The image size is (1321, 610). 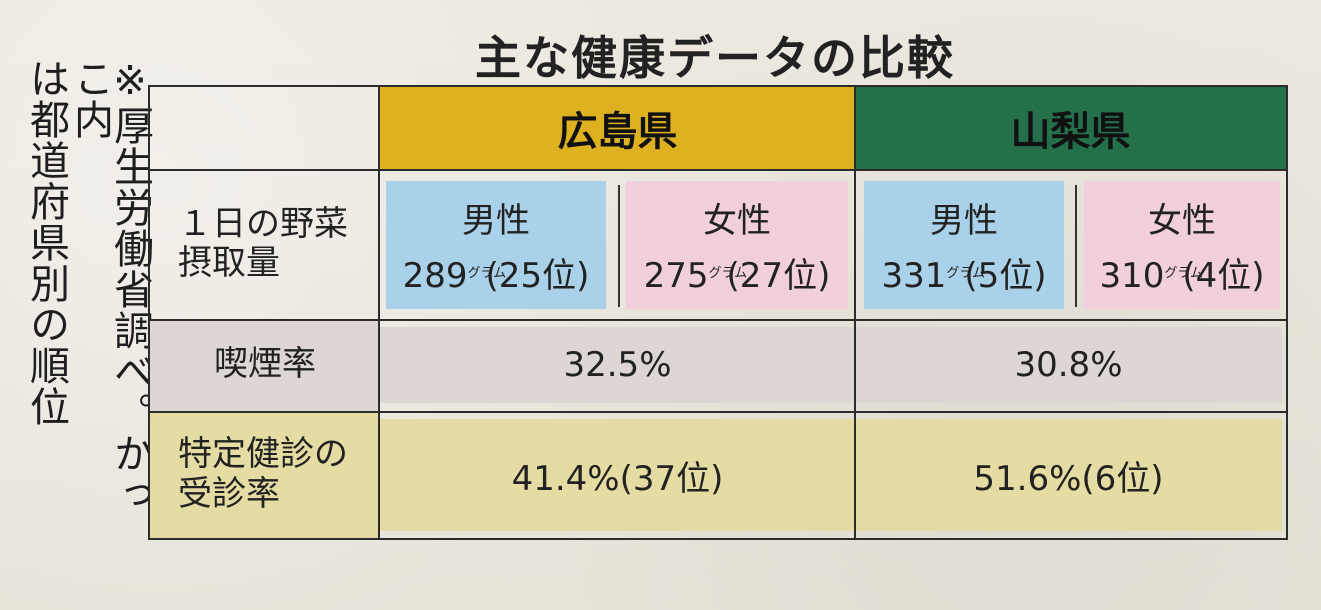 I want to click on veg-yamanashi-male-rank: (5位), so click(x=1005, y=276).